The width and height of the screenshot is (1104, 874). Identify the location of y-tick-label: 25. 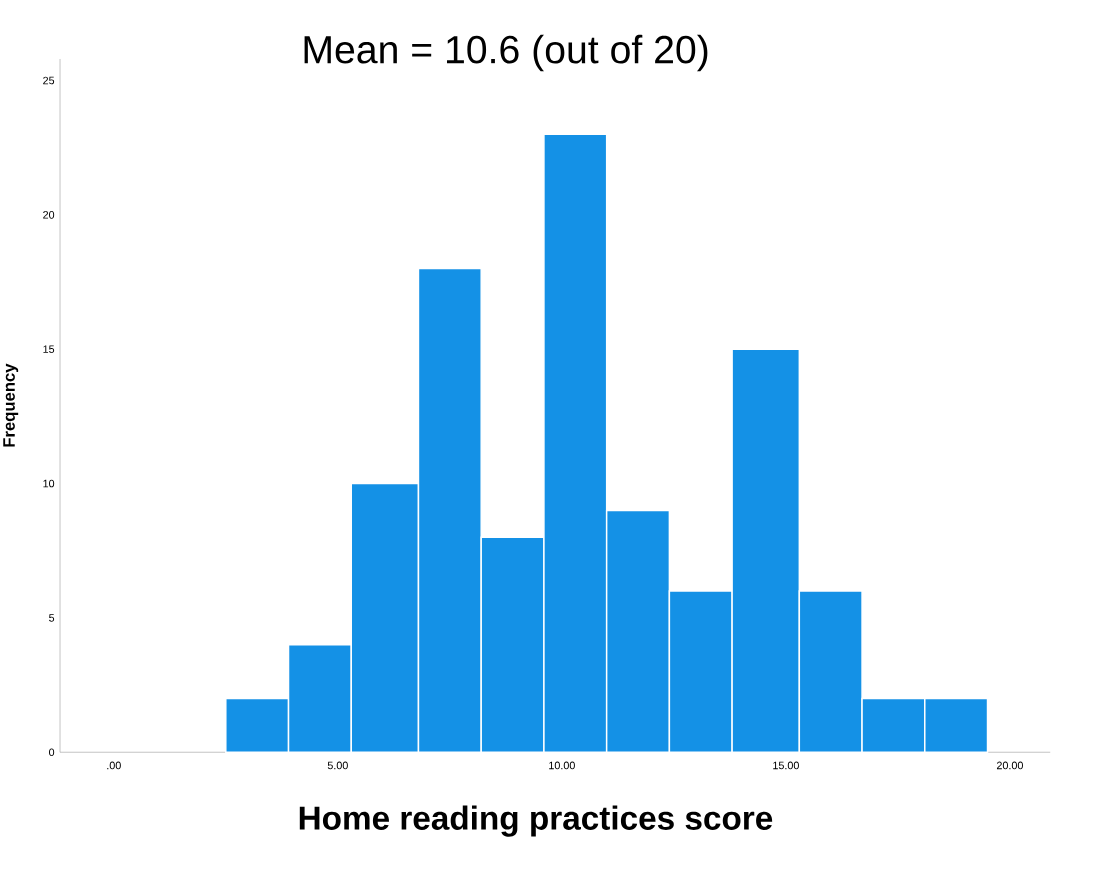
(49, 80).